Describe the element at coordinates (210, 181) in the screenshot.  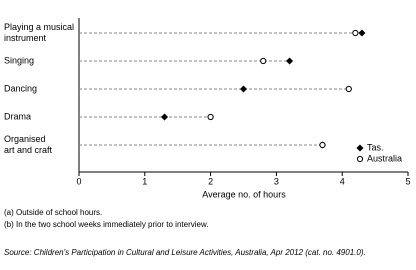
I see `x-tick-label: 2` at that location.